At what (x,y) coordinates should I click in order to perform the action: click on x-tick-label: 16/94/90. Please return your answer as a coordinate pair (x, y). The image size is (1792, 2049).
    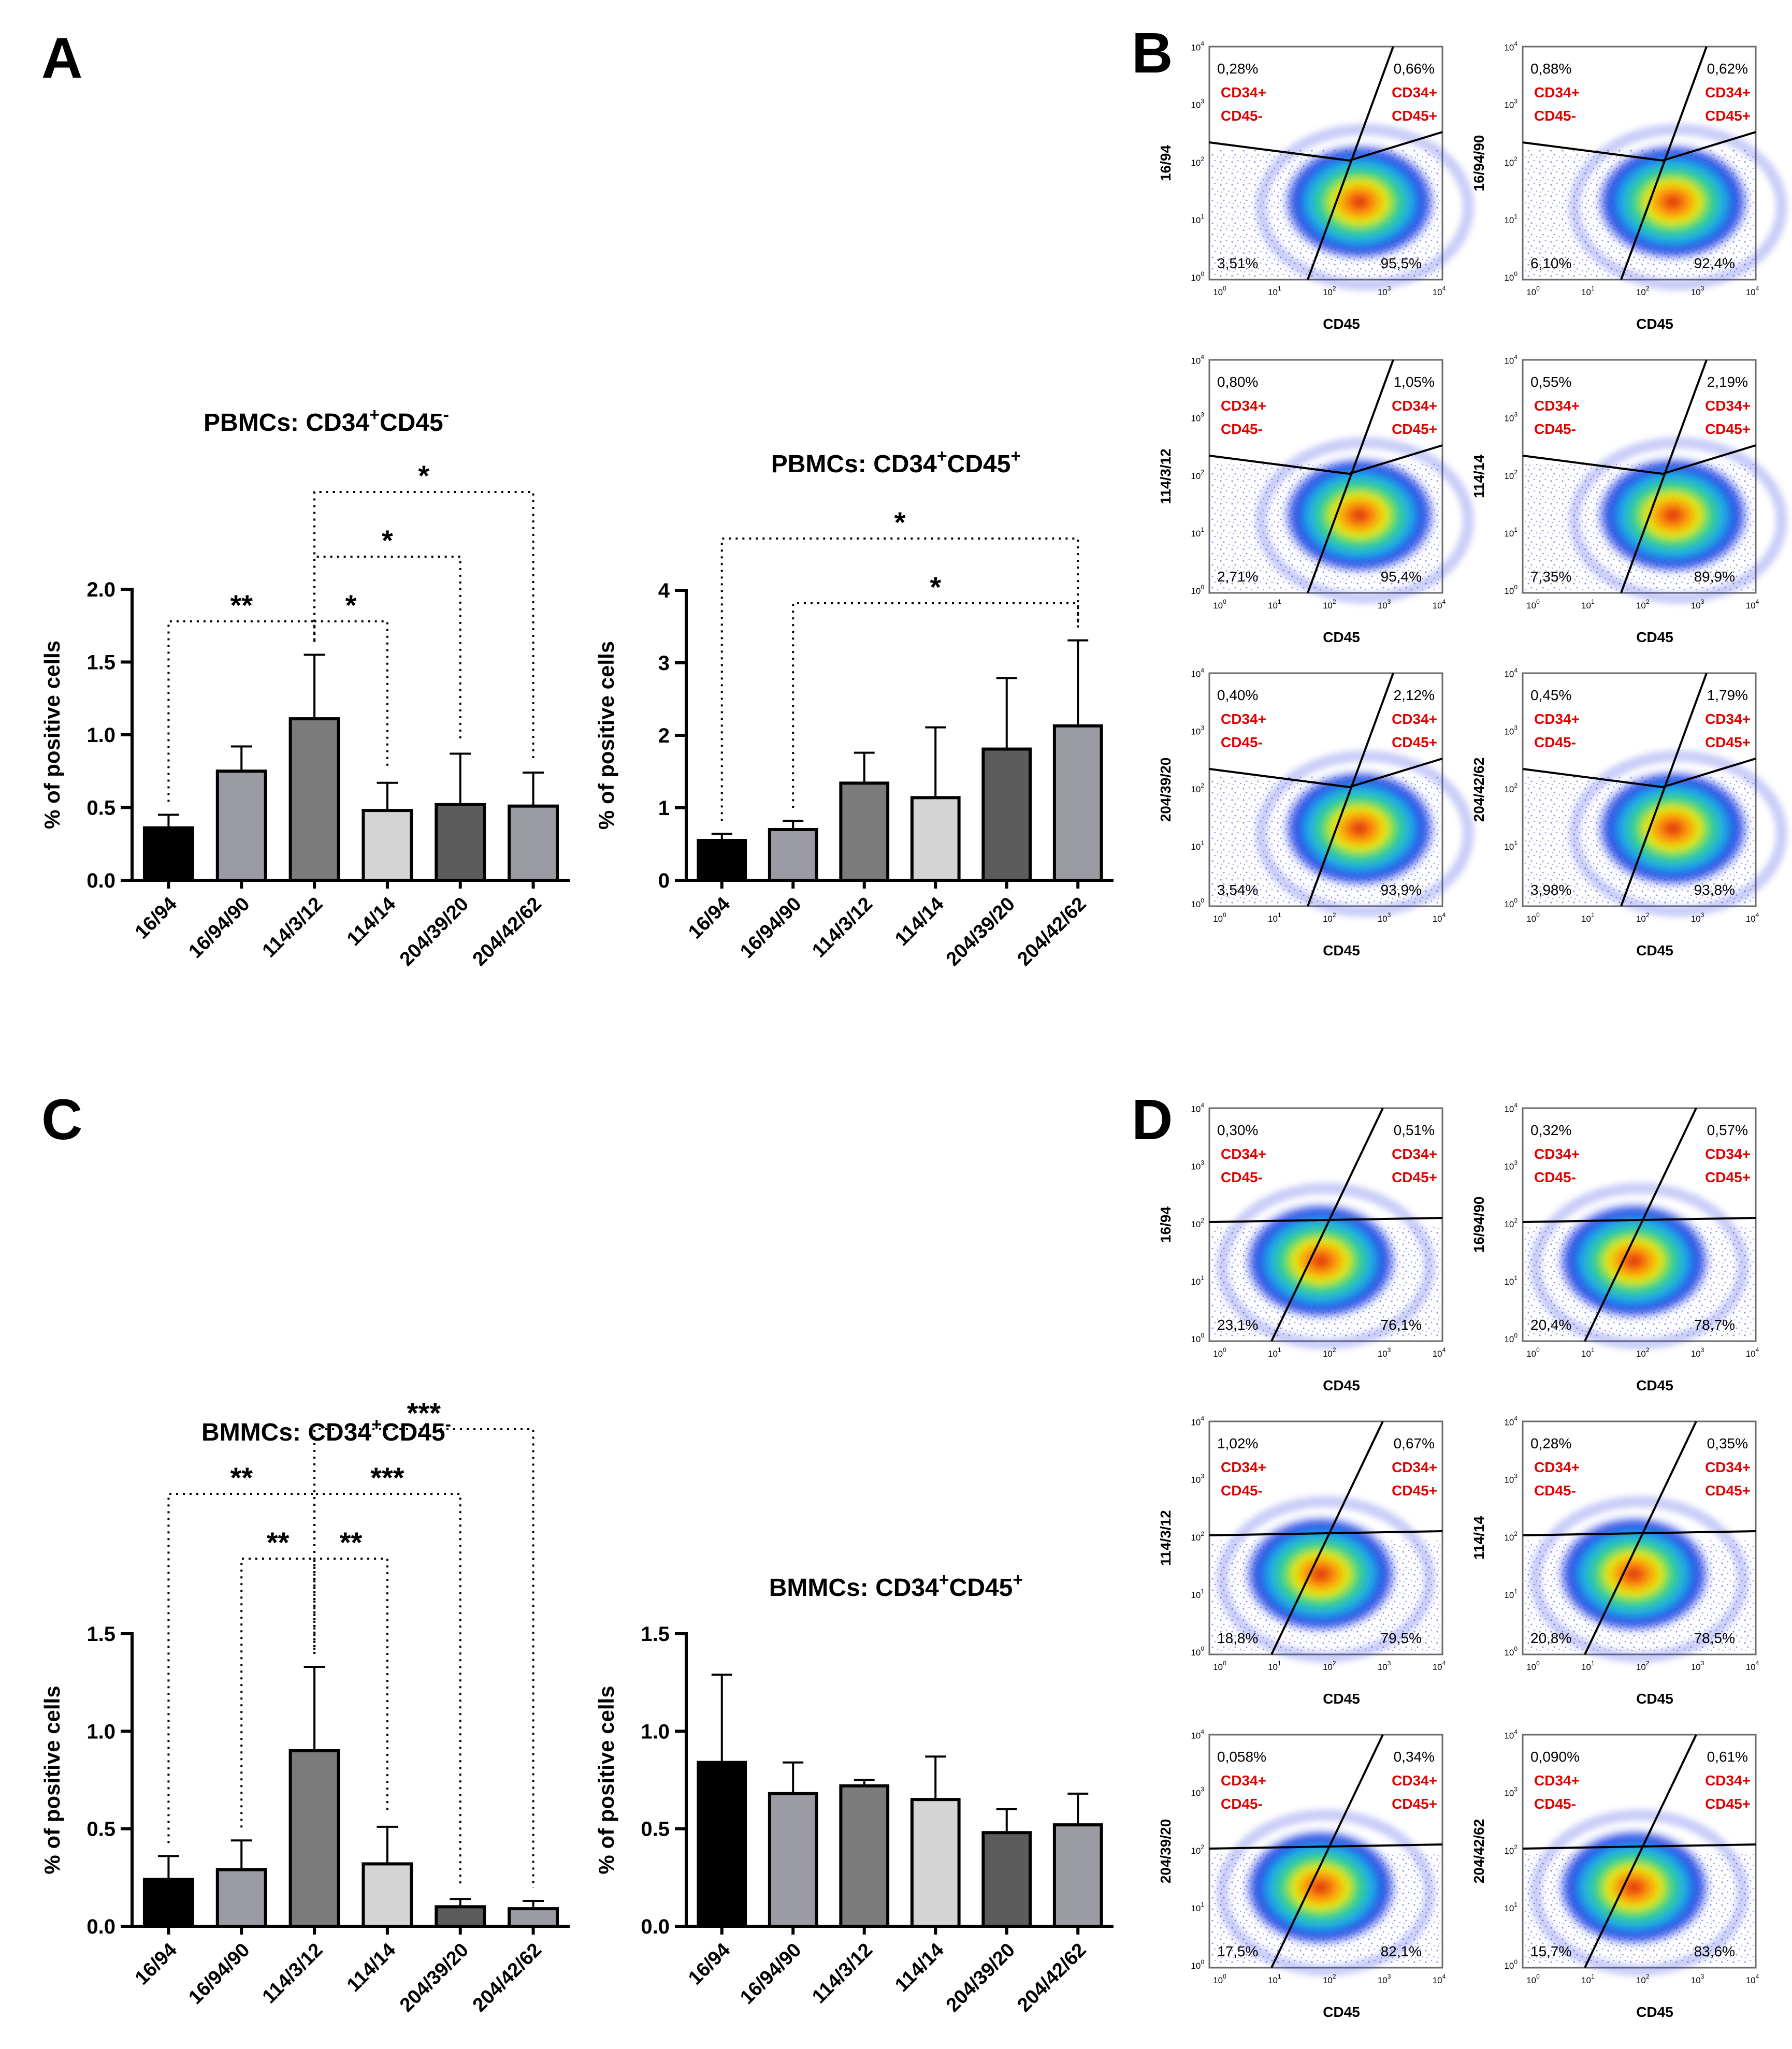
    Looking at the image, I should click on (770, 928).